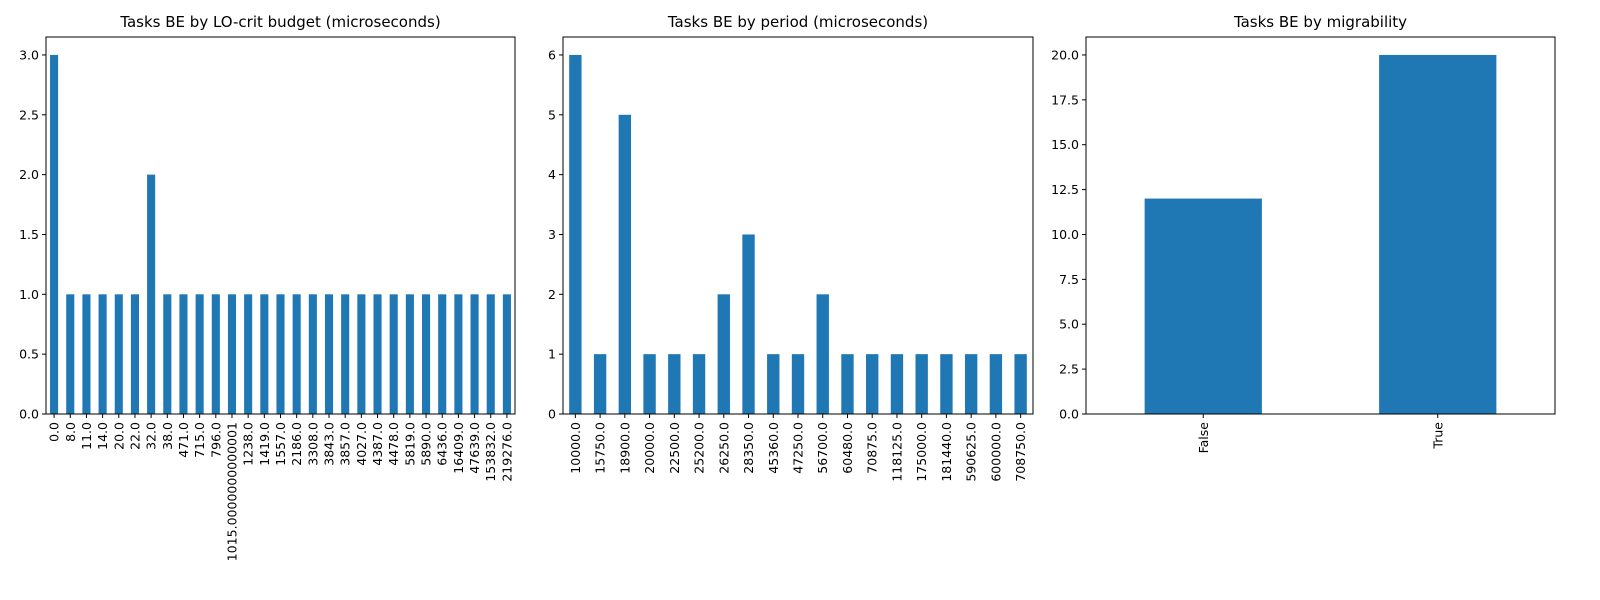 Image resolution: width=1600 pixels, height=600 pixels. What do you see at coordinates (1203, 438) in the screenshot?
I see `x-tick-label: False` at bounding box center [1203, 438].